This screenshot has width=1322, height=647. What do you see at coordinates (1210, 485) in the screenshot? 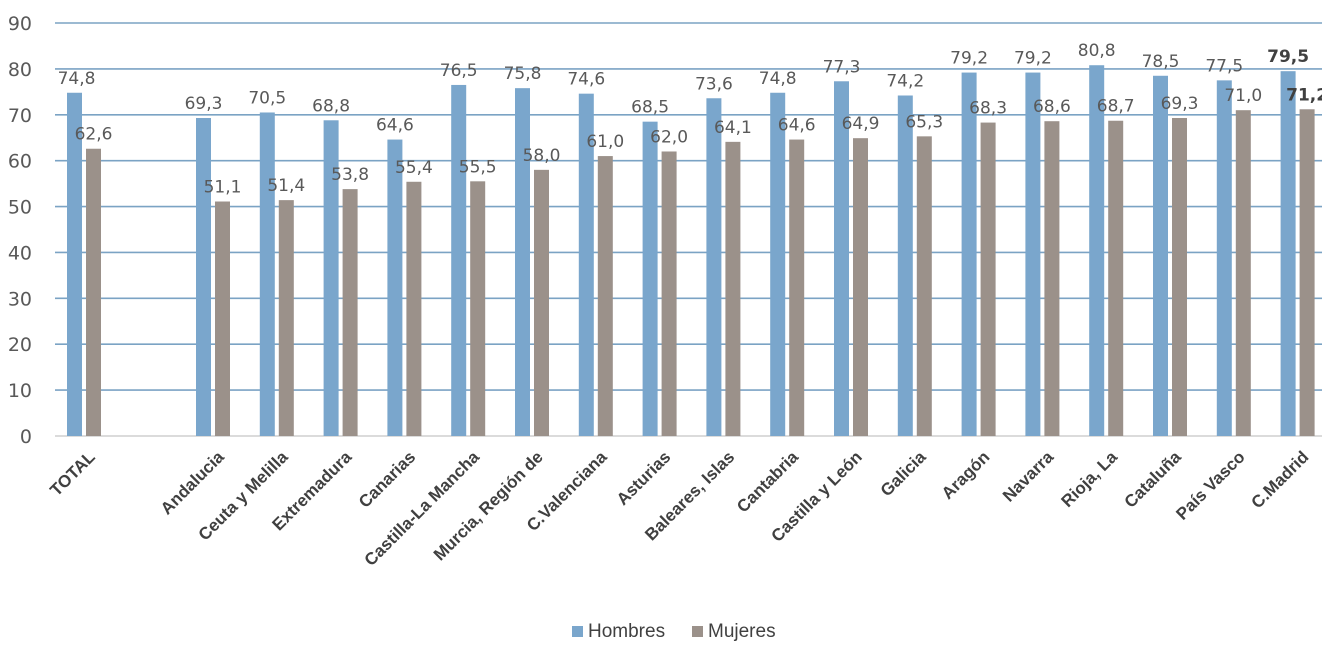
I see `category-label: País Vasco` at bounding box center [1210, 485].